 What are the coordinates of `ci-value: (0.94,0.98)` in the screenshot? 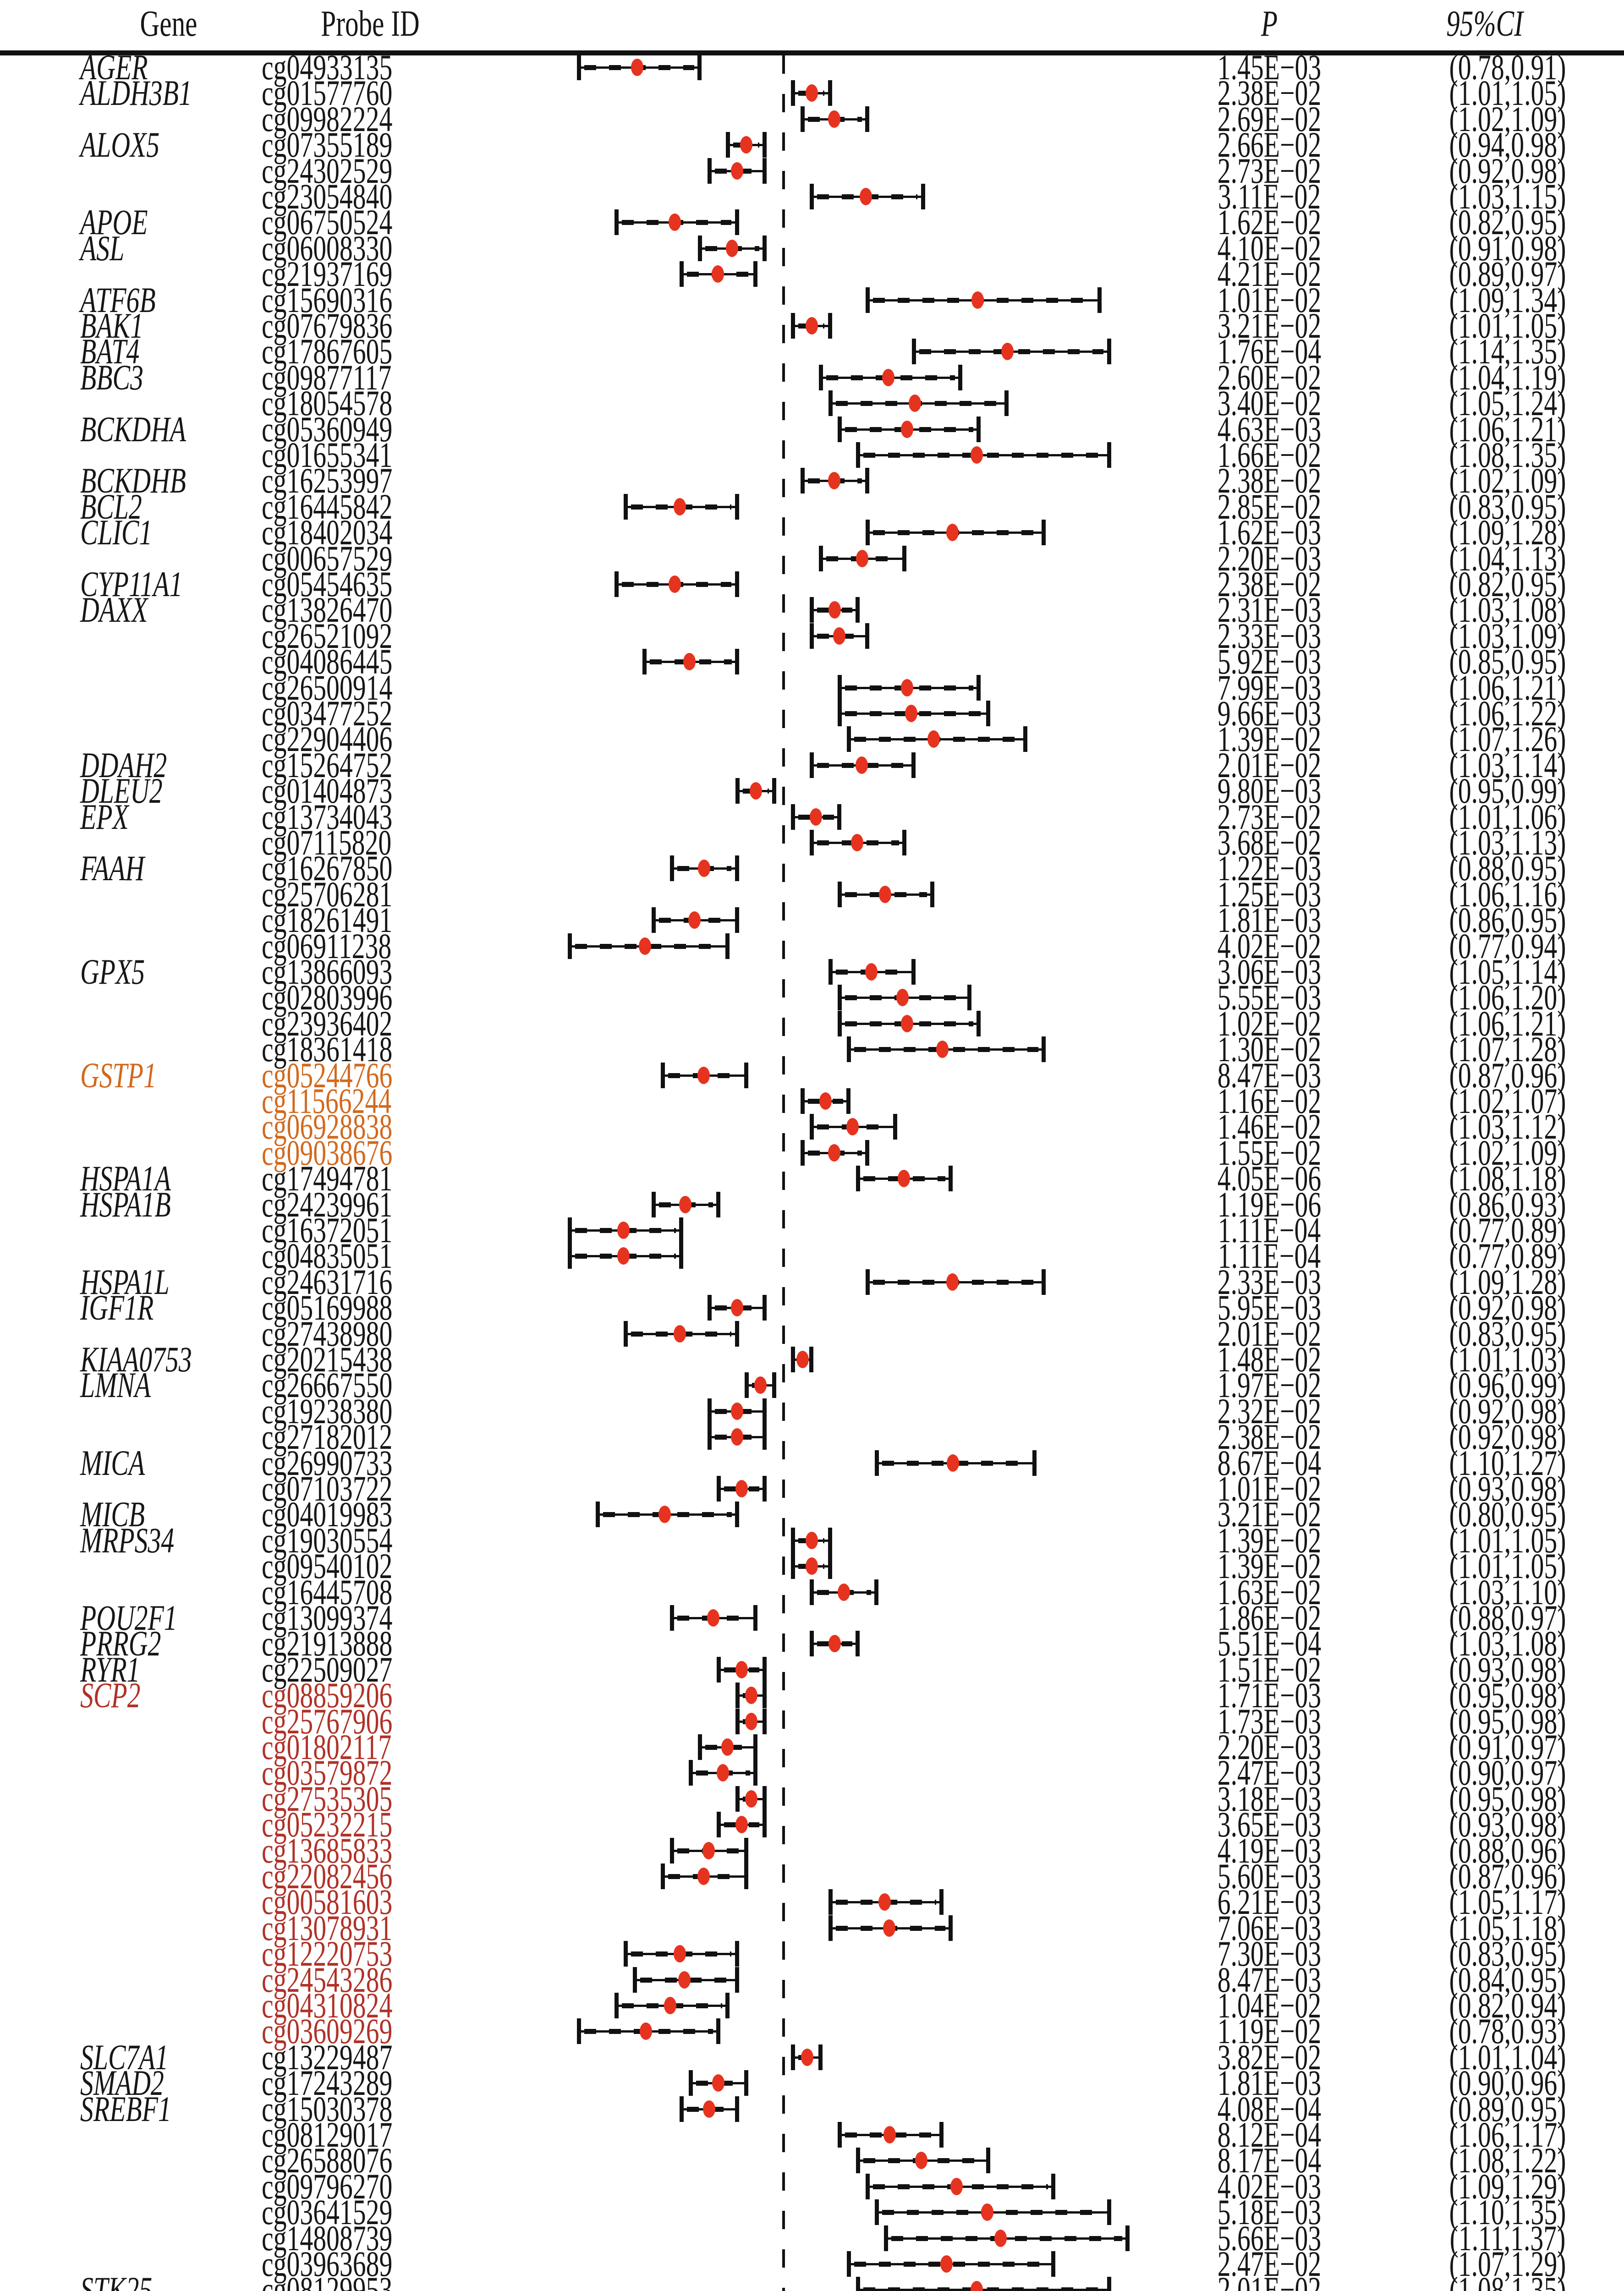 It's located at (1507, 145).